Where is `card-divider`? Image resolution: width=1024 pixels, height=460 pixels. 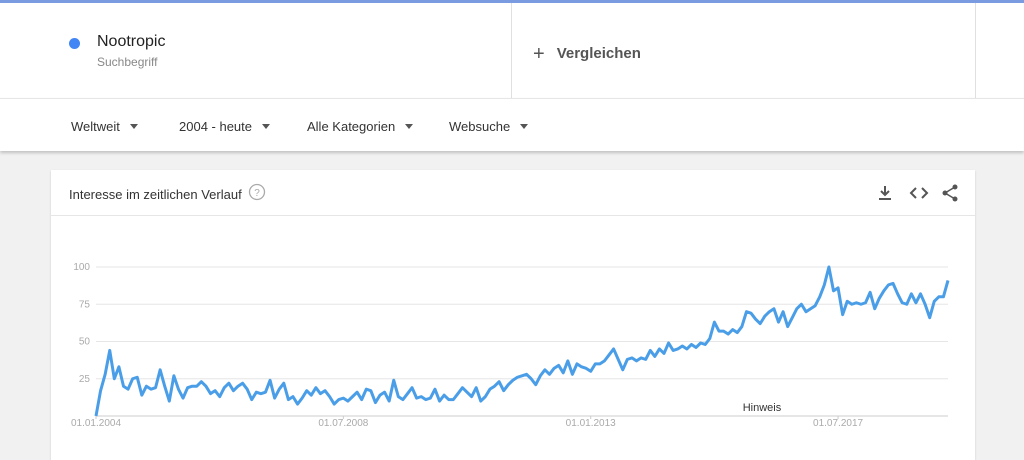
card-divider is located at coordinates (513, 215).